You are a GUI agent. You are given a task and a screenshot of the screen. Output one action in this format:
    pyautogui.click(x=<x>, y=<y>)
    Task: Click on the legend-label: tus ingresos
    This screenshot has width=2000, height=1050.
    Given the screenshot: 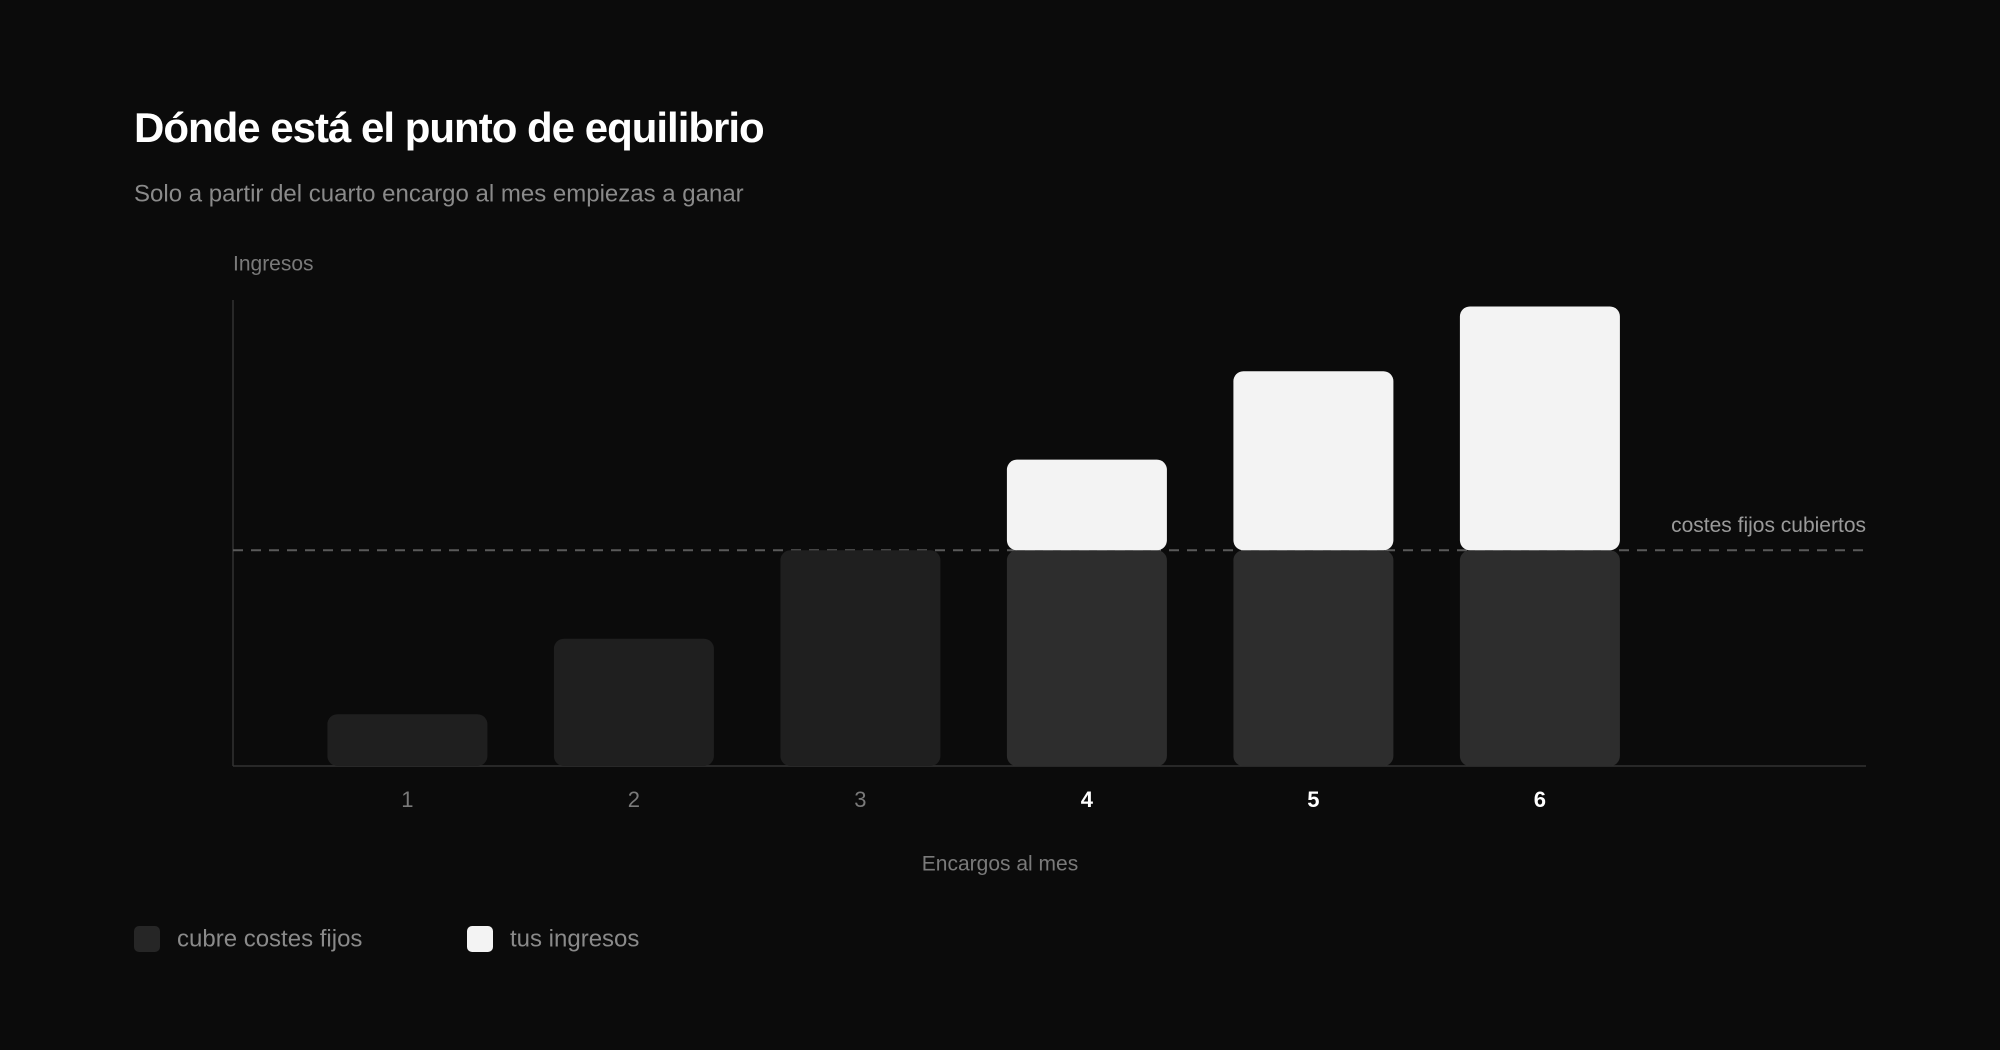 What is the action you would take?
    pyautogui.click(x=574, y=938)
    